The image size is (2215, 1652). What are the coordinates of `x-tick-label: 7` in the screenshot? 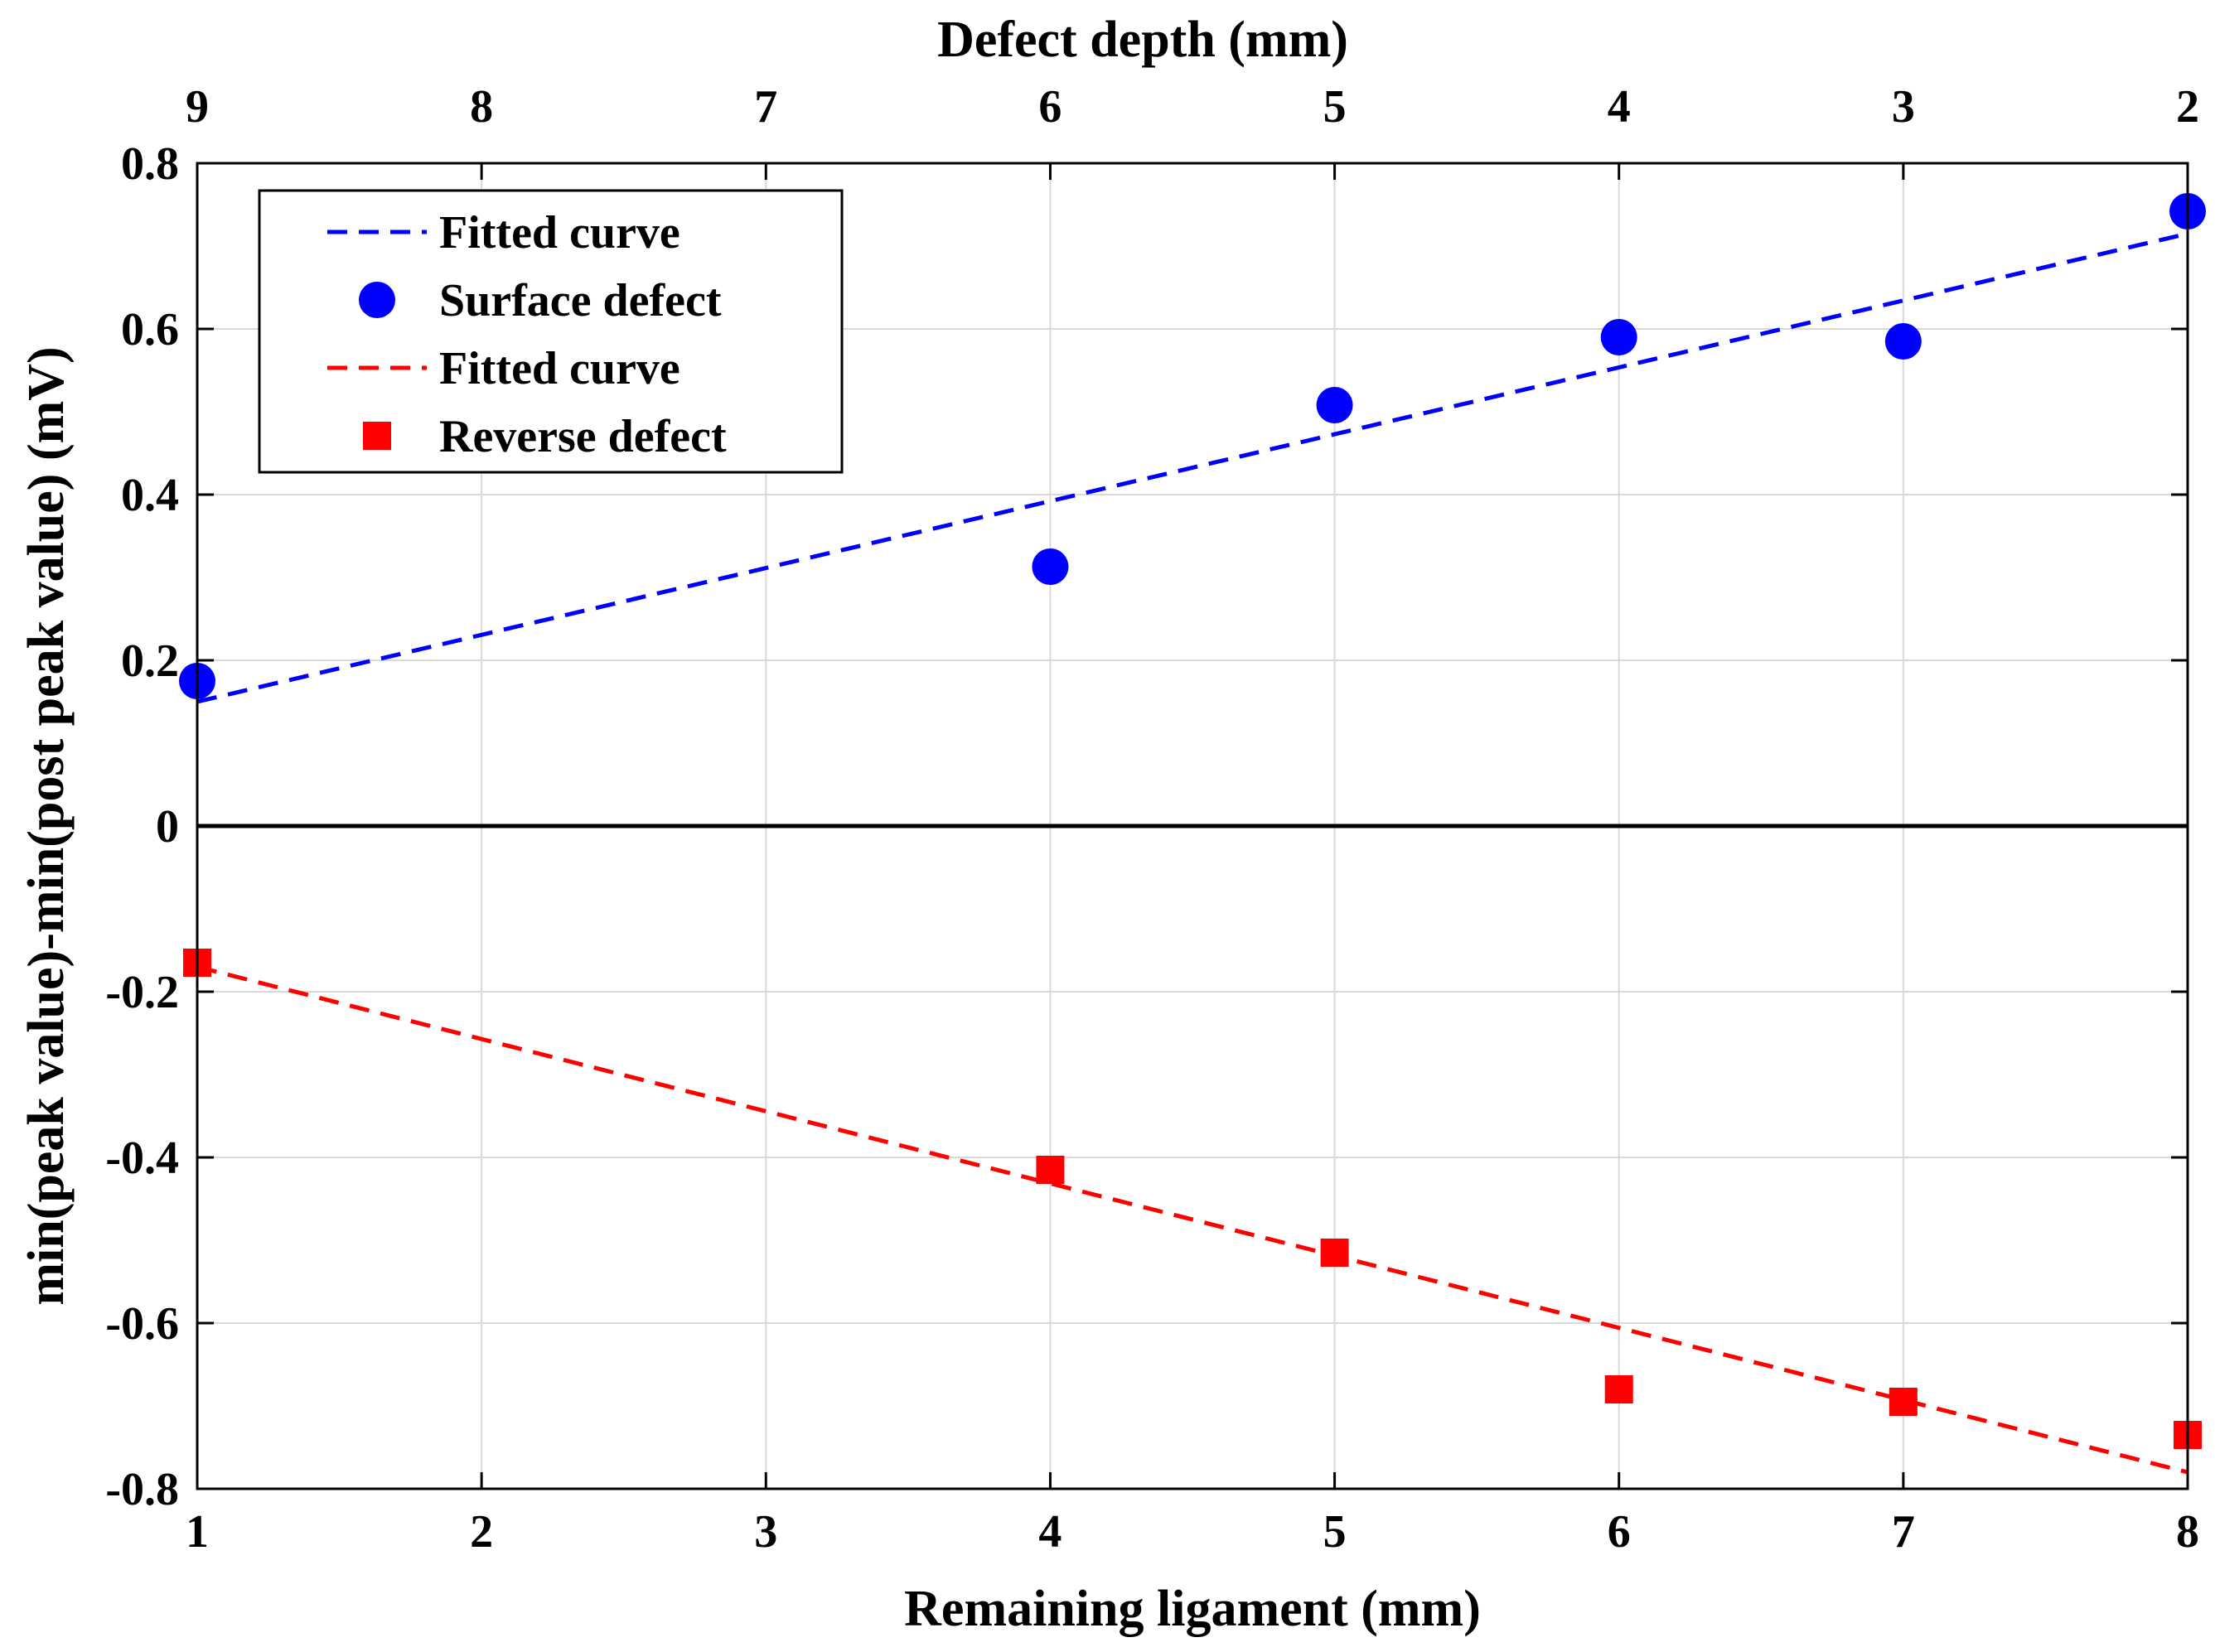 It's located at (1903, 1532).